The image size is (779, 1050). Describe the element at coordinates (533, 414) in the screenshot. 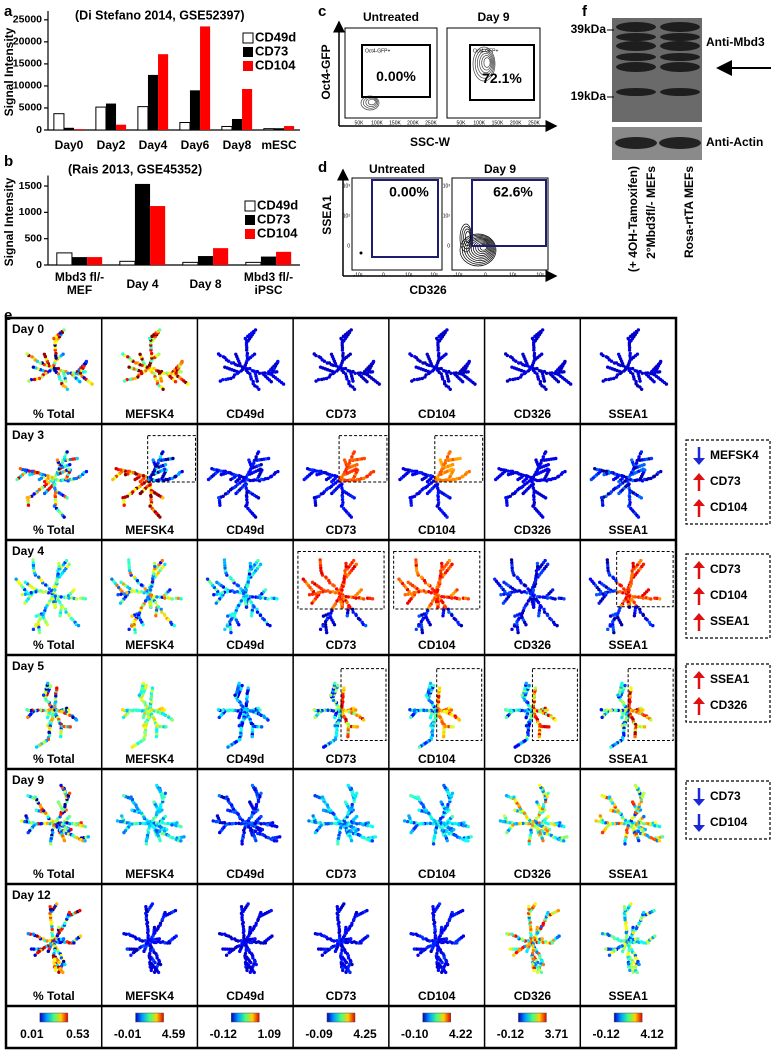

I see `column-label: CD326` at that location.